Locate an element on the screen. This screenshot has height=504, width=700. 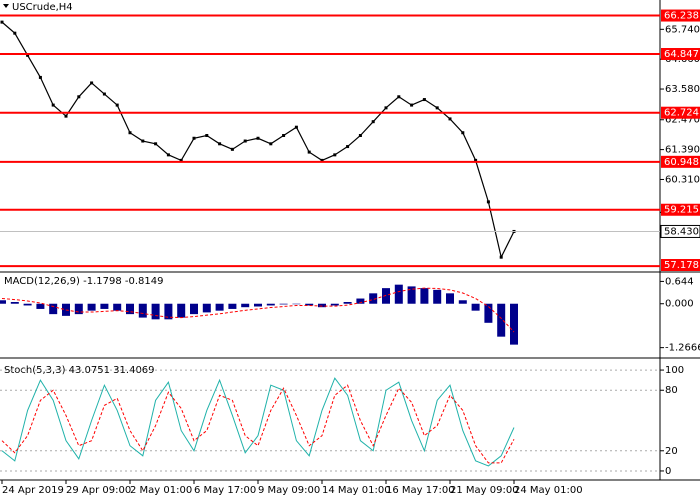
current-price-label: 58.430 is located at coordinates (681, 231).